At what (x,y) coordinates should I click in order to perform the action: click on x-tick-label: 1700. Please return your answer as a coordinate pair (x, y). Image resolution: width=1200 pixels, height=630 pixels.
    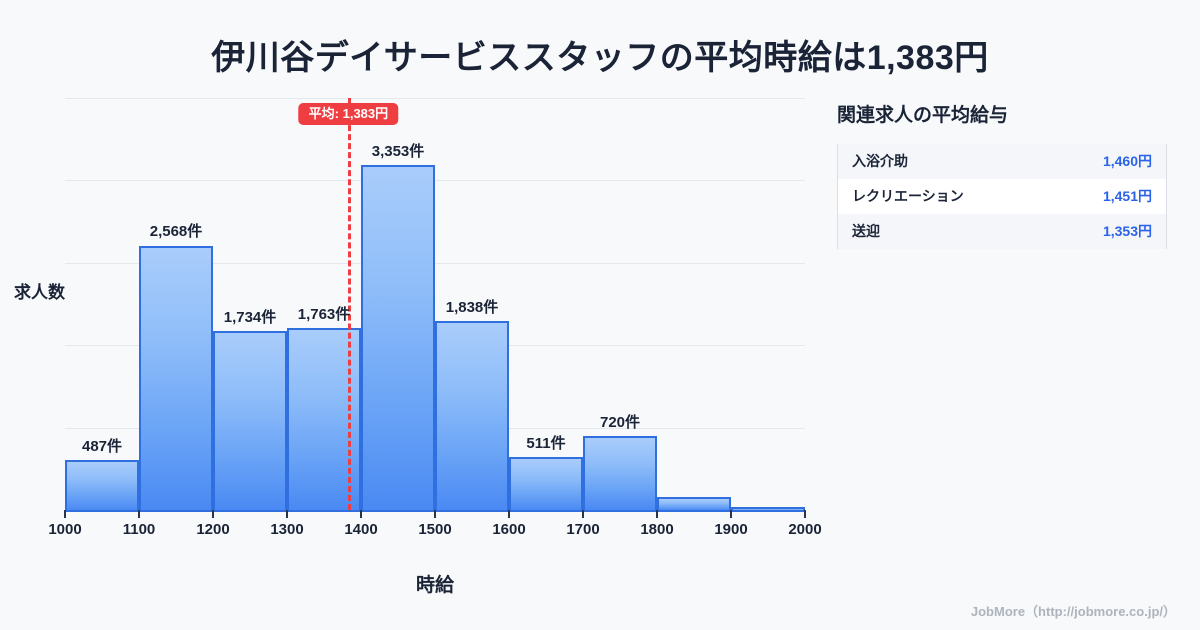
    Looking at the image, I should click on (583, 529).